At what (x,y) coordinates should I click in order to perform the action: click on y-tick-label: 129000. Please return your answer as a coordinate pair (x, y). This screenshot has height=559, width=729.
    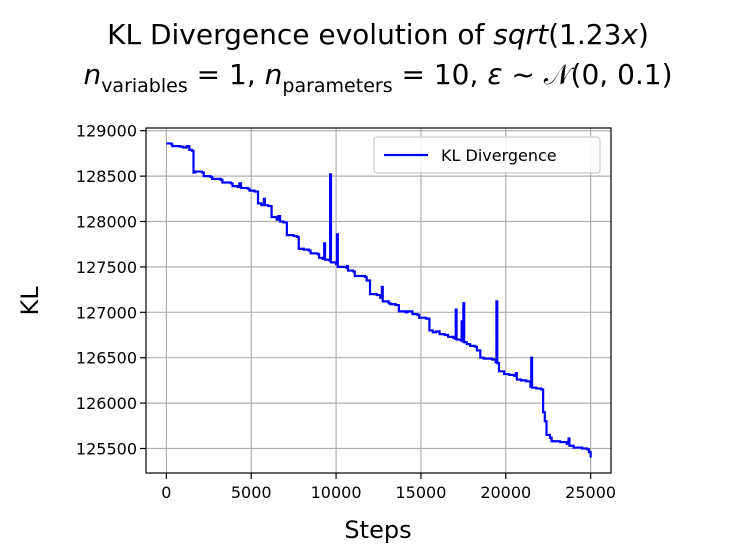
    Looking at the image, I should click on (106, 131).